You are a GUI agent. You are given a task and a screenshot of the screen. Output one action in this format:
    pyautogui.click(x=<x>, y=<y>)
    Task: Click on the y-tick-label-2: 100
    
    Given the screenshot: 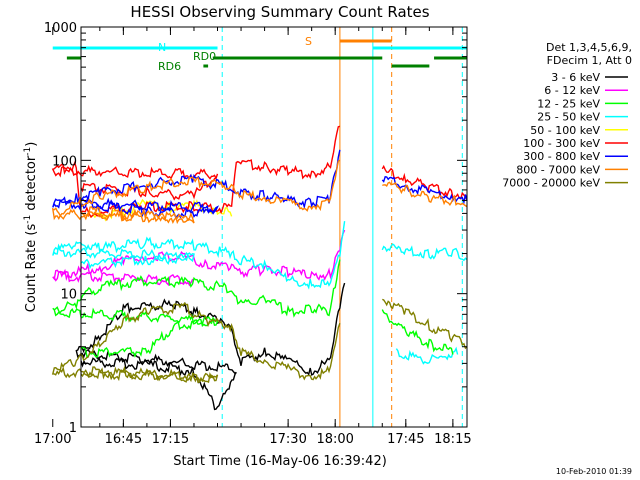 What is the action you would take?
    pyautogui.click(x=64, y=161)
    